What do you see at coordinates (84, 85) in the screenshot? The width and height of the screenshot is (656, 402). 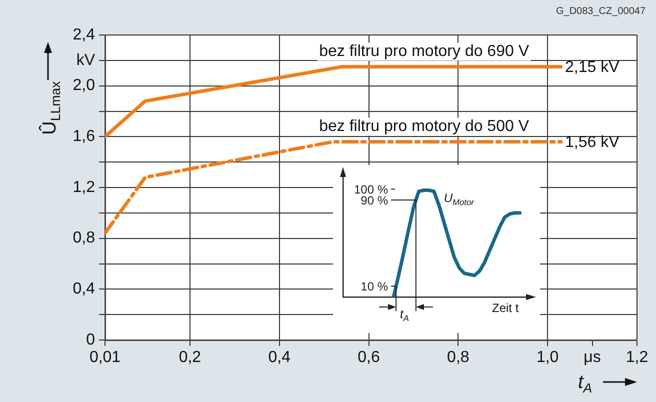 I see `y-tick-label: 2,0` at bounding box center [84, 85].